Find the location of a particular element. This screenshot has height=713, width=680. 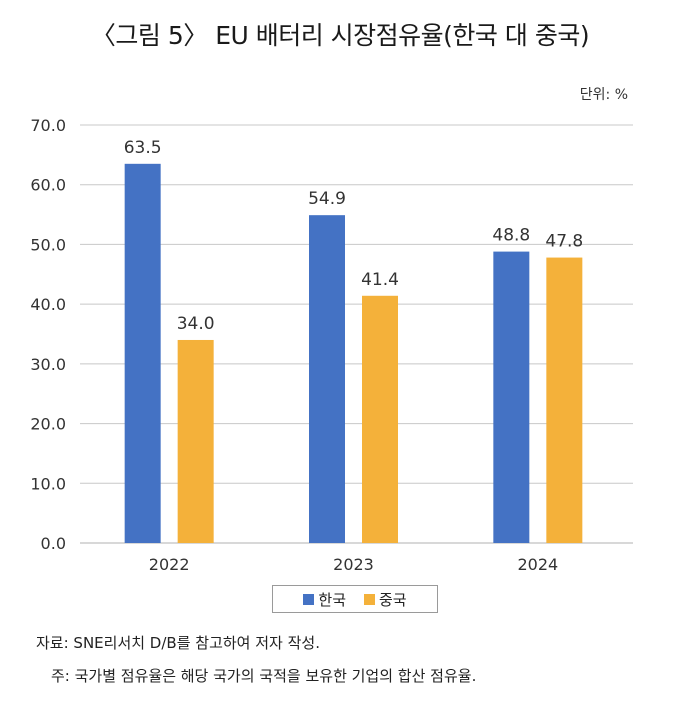

y-axis-ticks: 0.0 10.0 20.0 30.0 40.0 50.0 60.0 70.0 is located at coordinates (48, 334).